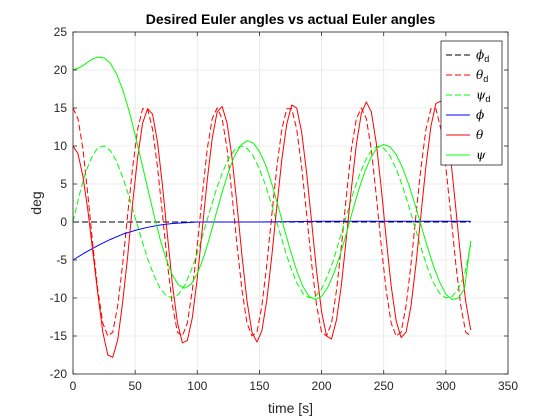 The image size is (560, 420). I want to click on legend-label-main: ψ, so click(481, 155).